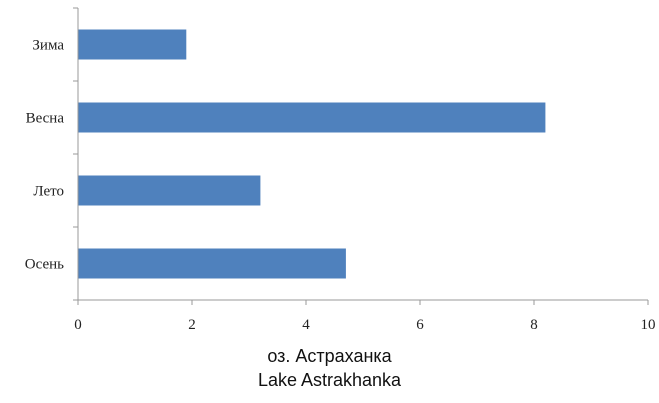  I want to click on category-label-2: Весна, so click(45, 119).